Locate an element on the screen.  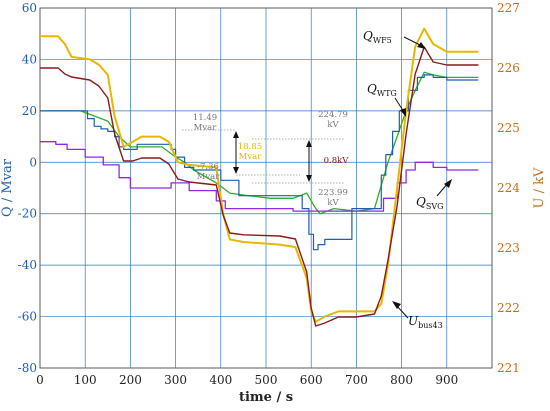
svg-text: -7.36 is located at coordinates (208, 167).